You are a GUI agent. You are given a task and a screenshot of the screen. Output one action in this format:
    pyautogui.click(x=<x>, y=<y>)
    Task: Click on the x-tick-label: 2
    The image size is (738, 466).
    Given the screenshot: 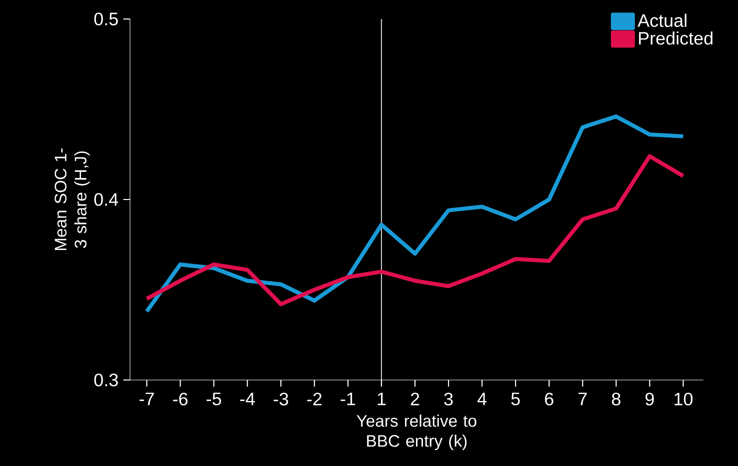 What is the action you would take?
    pyautogui.click(x=415, y=399)
    